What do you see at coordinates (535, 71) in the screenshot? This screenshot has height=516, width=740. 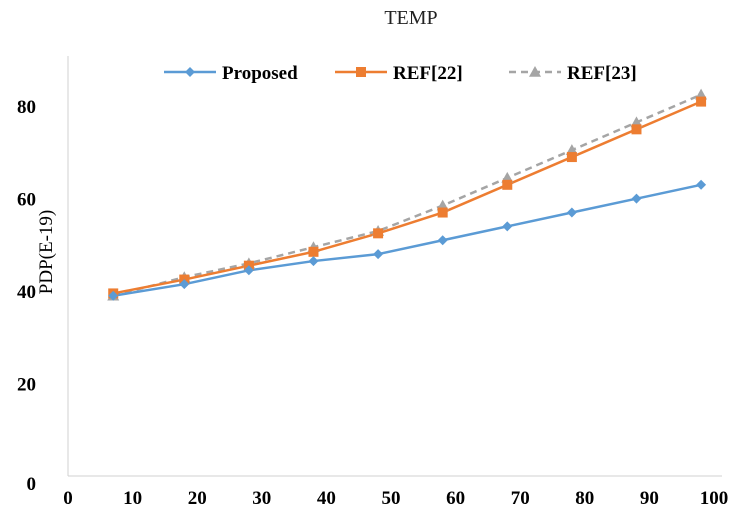 I see `triangle-marker` at bounding box center [535, 71].